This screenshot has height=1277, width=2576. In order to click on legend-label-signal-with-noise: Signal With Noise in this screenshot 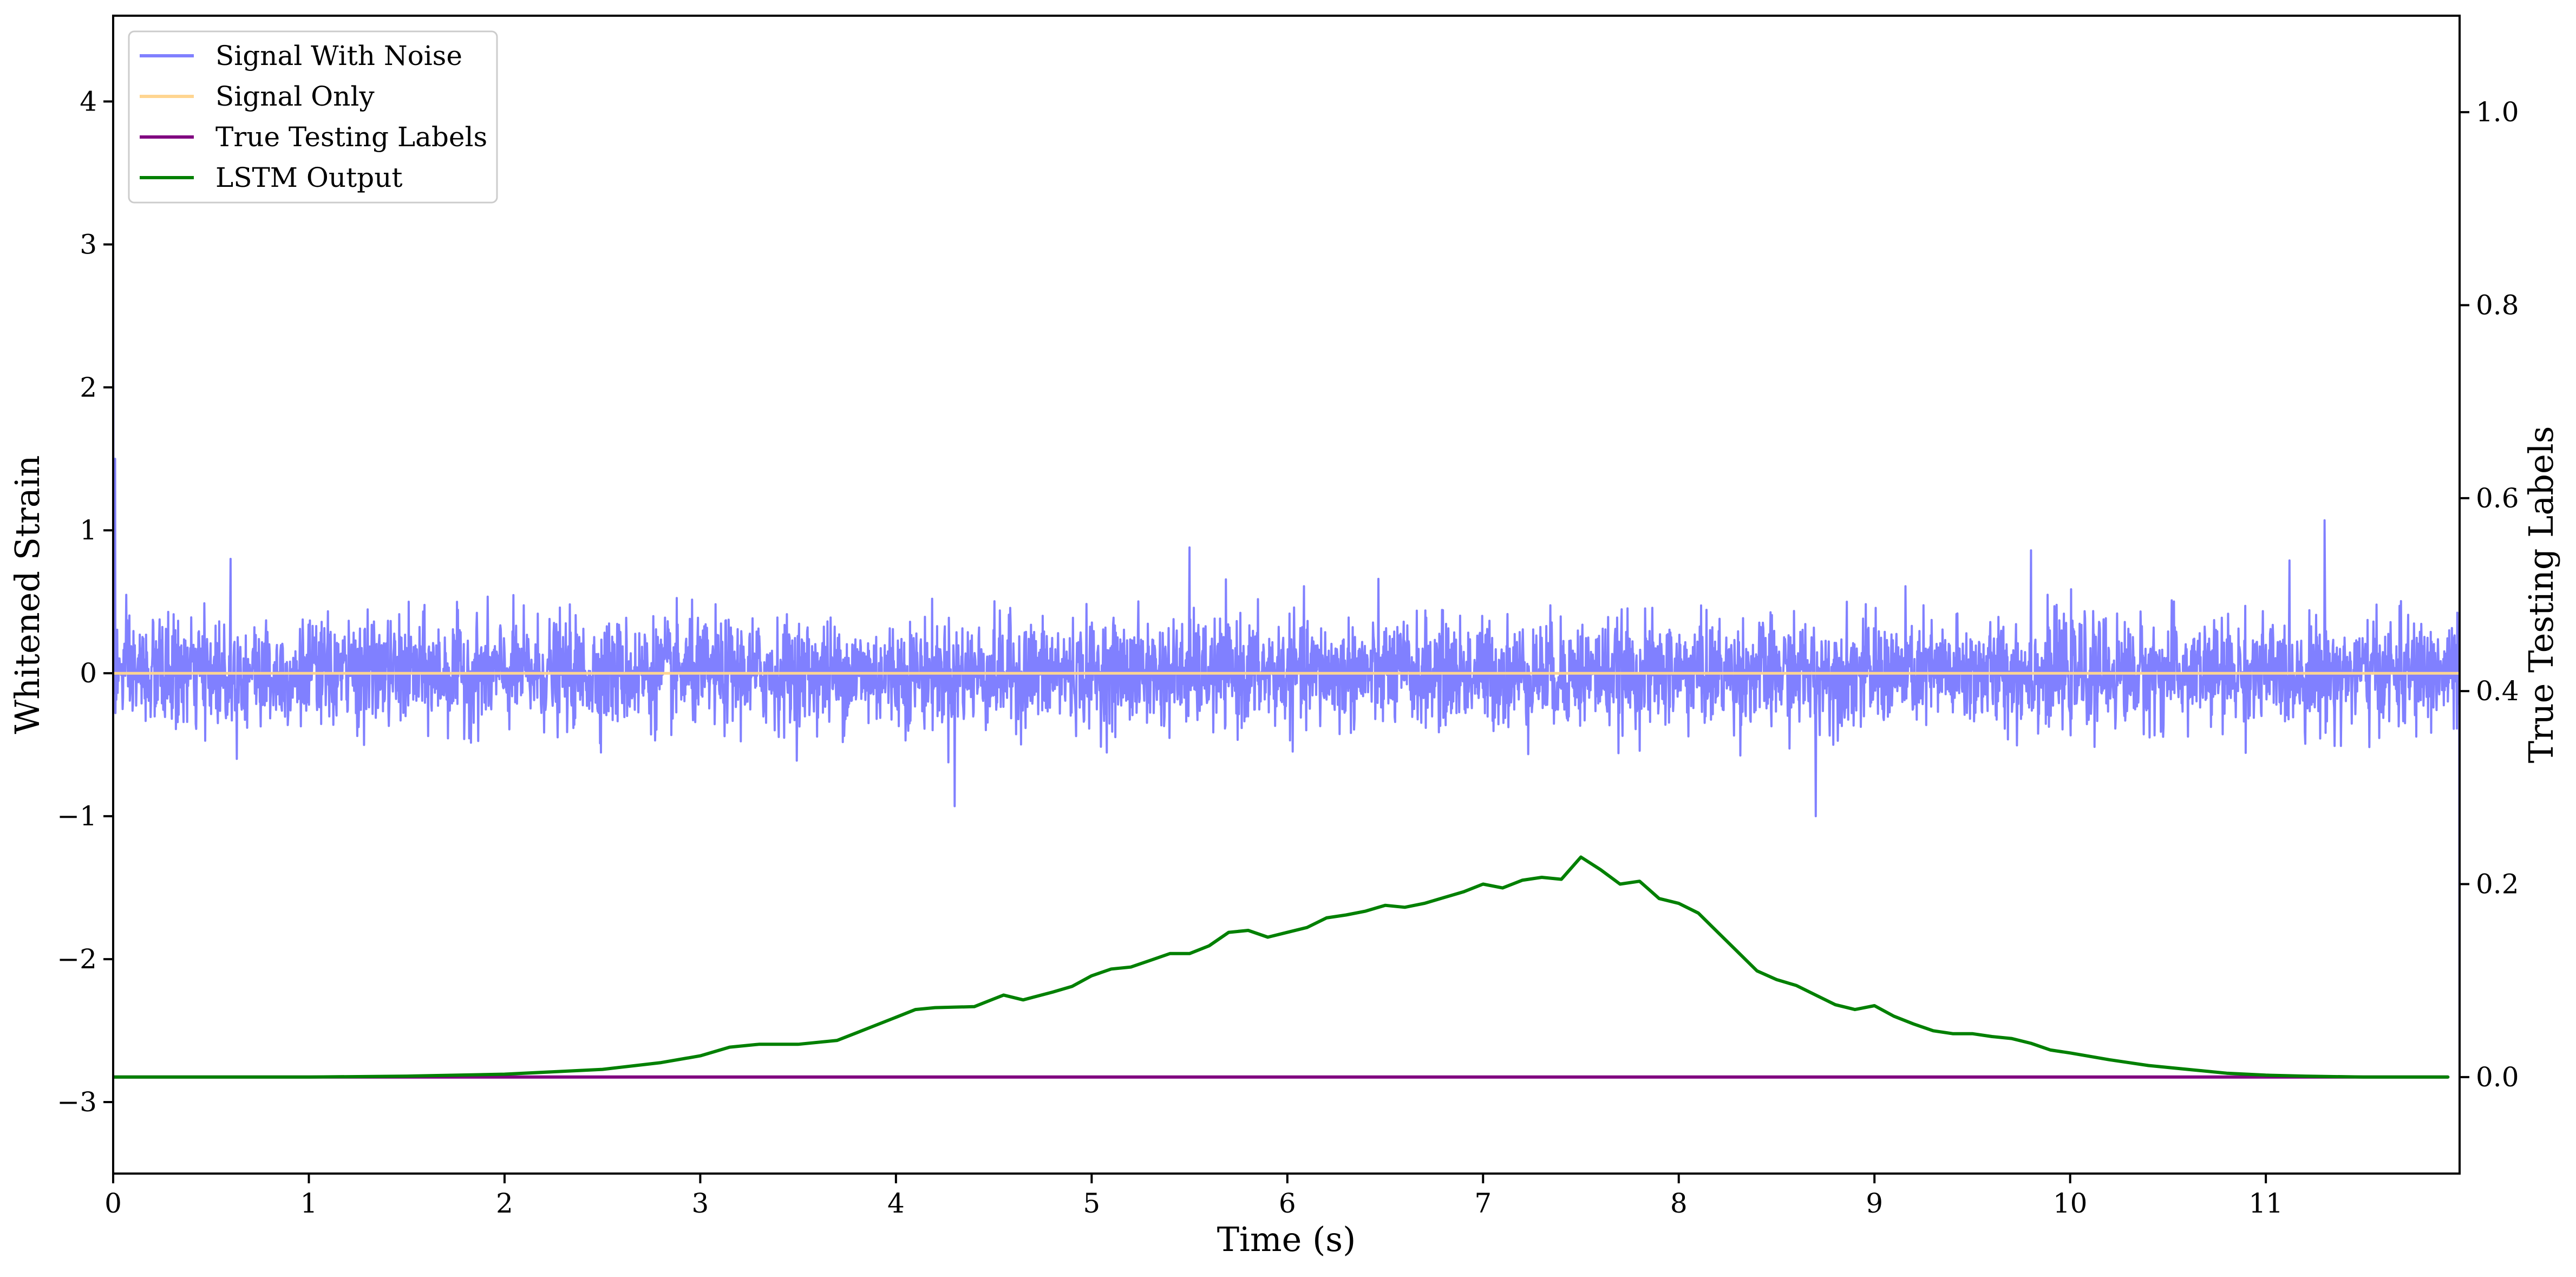, I will do `click(338, 55)`.